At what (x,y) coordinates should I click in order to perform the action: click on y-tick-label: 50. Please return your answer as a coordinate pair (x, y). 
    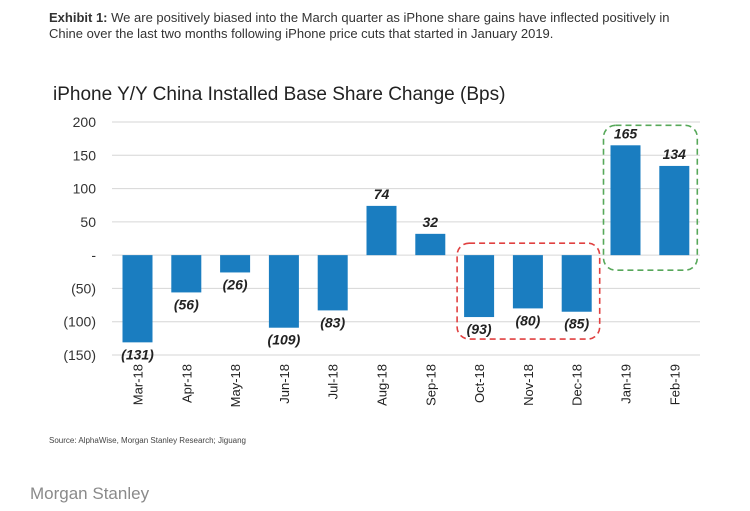
    Looking at the image, I should click on (88, 222).